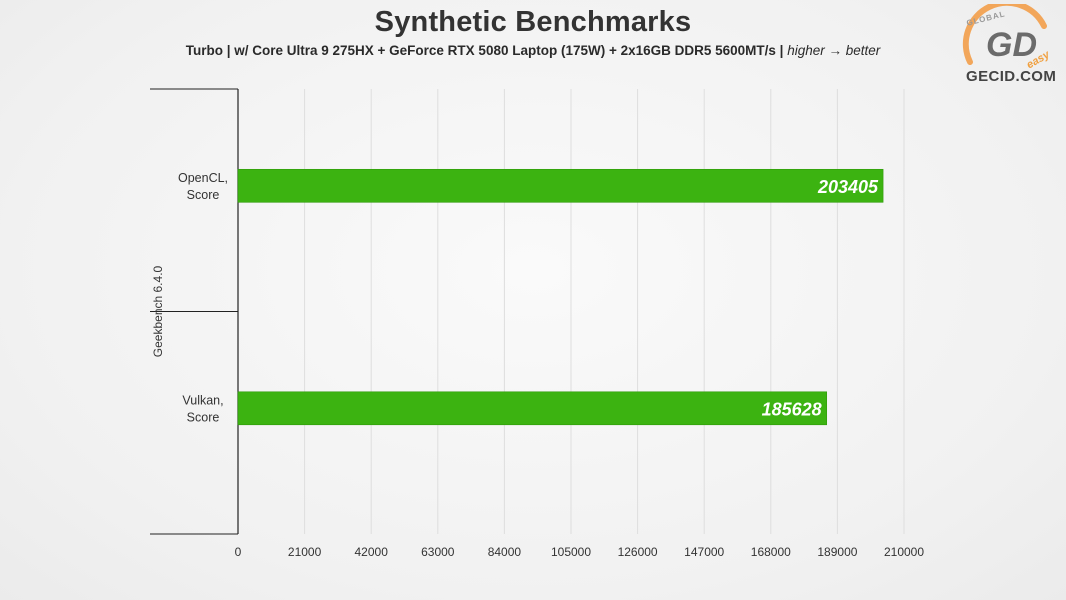 The image size is (1066, 600). I want to click on chart-title: Synthetic Benchmarks, so click(533, 22).